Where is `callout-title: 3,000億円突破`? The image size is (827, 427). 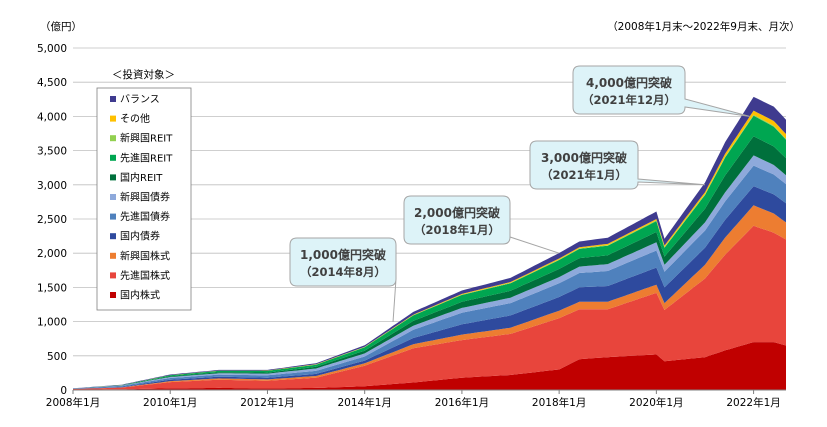
callout-title: 3,000億円突破 is located at coordinates (584, 157).